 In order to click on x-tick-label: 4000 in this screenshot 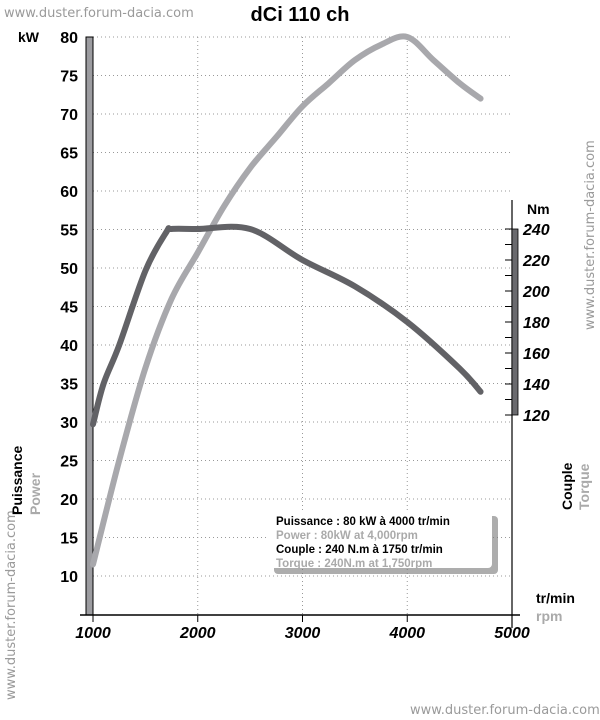, I will do `click(406, 633)`.